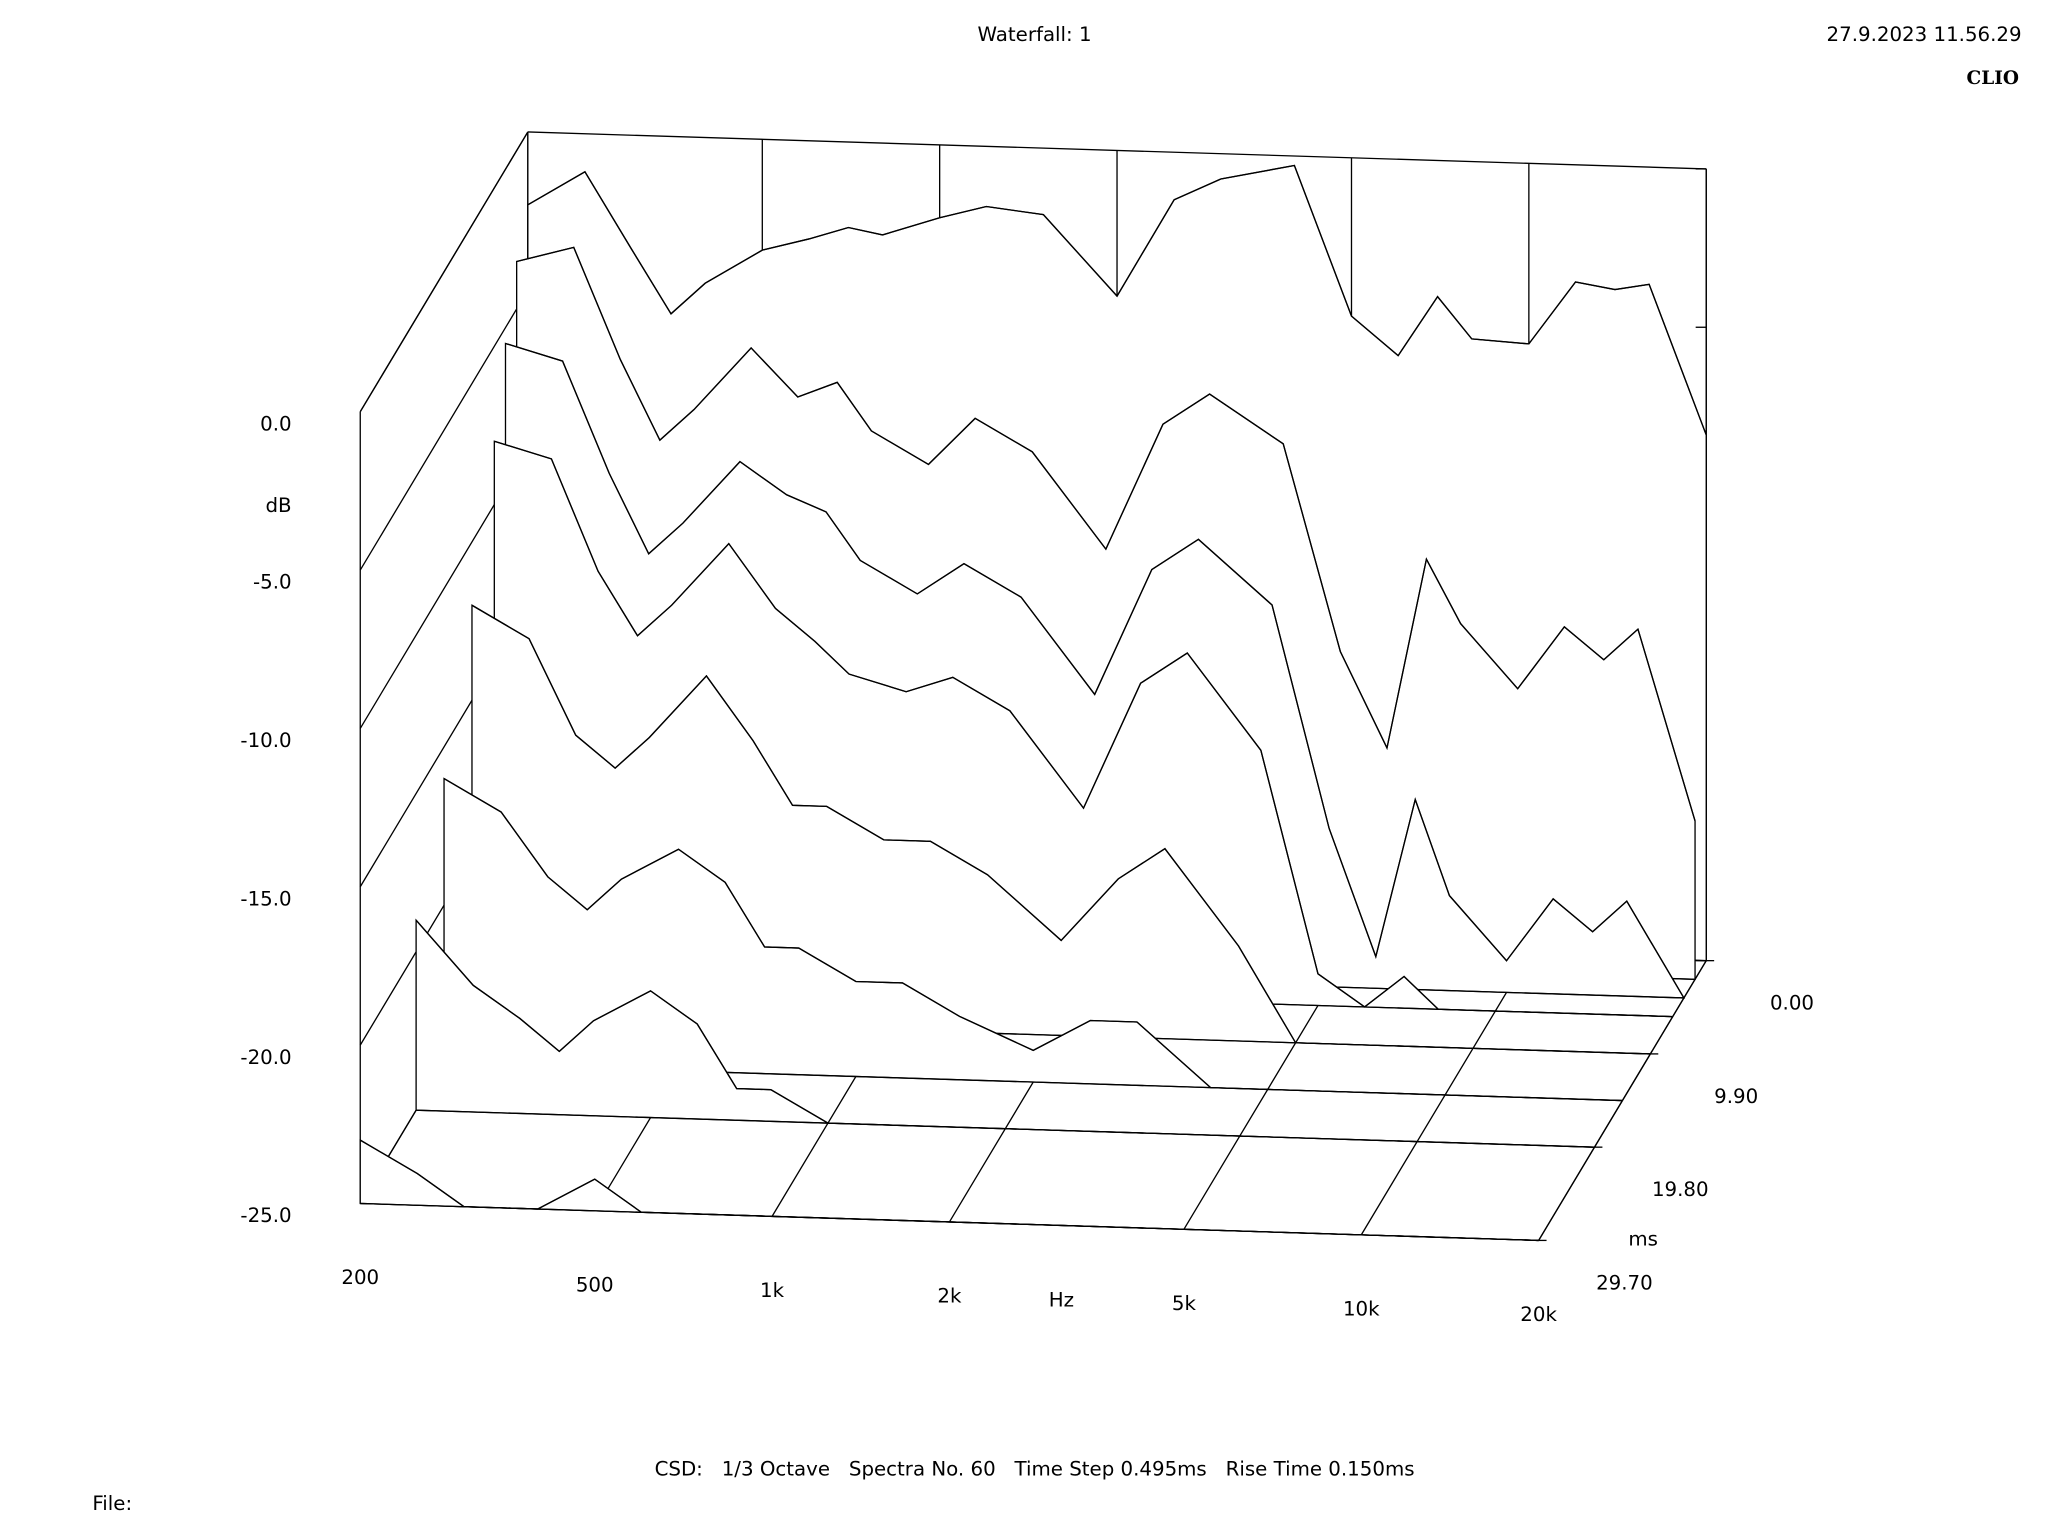  Describe the element at coordinates (265, 1215) in the screenshot. I see `y-tick-label: -25.0` at that location.